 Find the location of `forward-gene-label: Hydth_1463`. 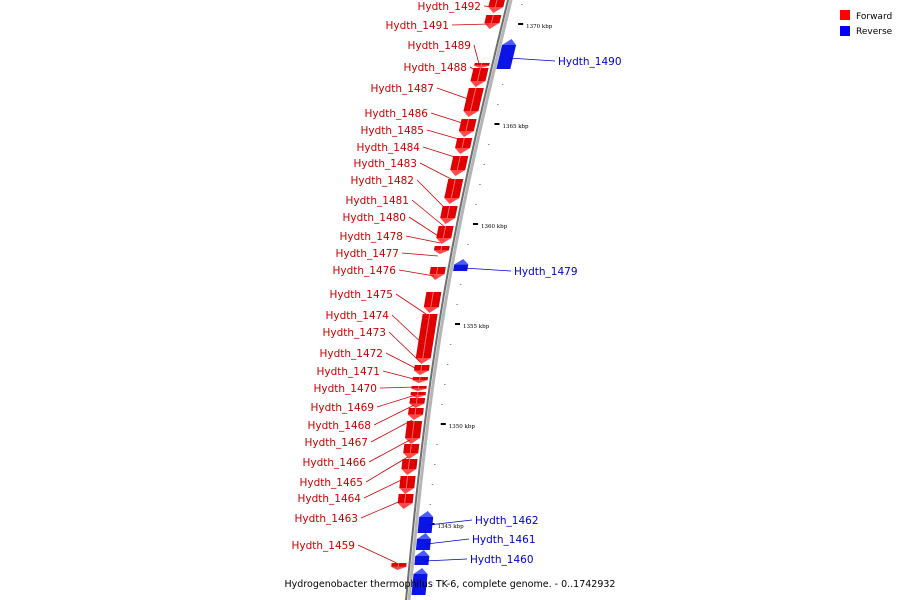

forward-gene-label: Hydth_1463 is located at coordinates (326, 519).